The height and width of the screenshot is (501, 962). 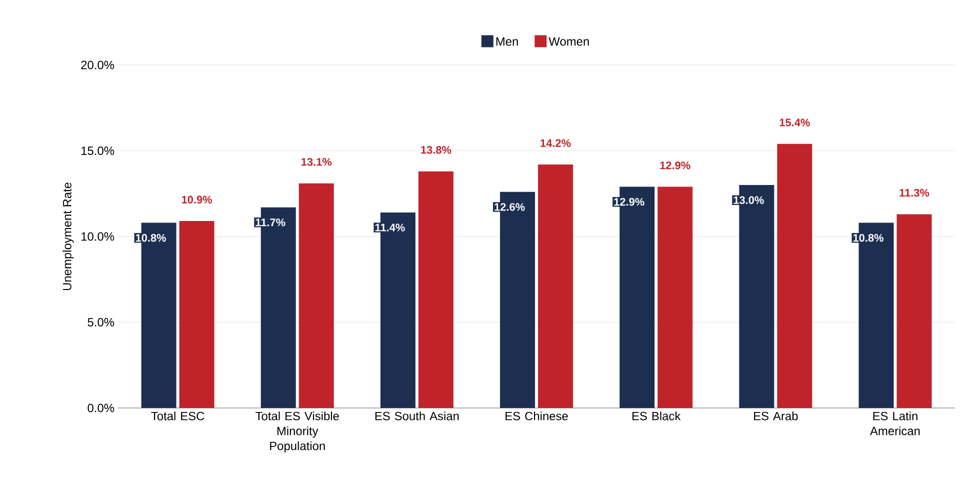 What do you see at coordinates (509, 207) in the screenshot?
I see `data-label: 12.6%` at bounding box center [509, 207].